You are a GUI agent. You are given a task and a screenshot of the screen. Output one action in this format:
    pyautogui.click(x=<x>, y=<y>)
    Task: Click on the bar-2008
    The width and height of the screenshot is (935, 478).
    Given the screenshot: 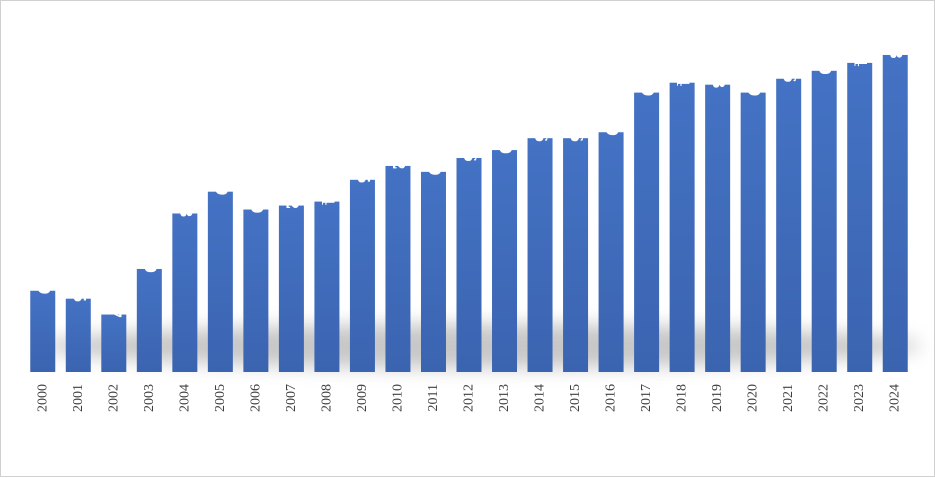 What is the action you would take?
    pyautogui.click(x=327, y=286)
    